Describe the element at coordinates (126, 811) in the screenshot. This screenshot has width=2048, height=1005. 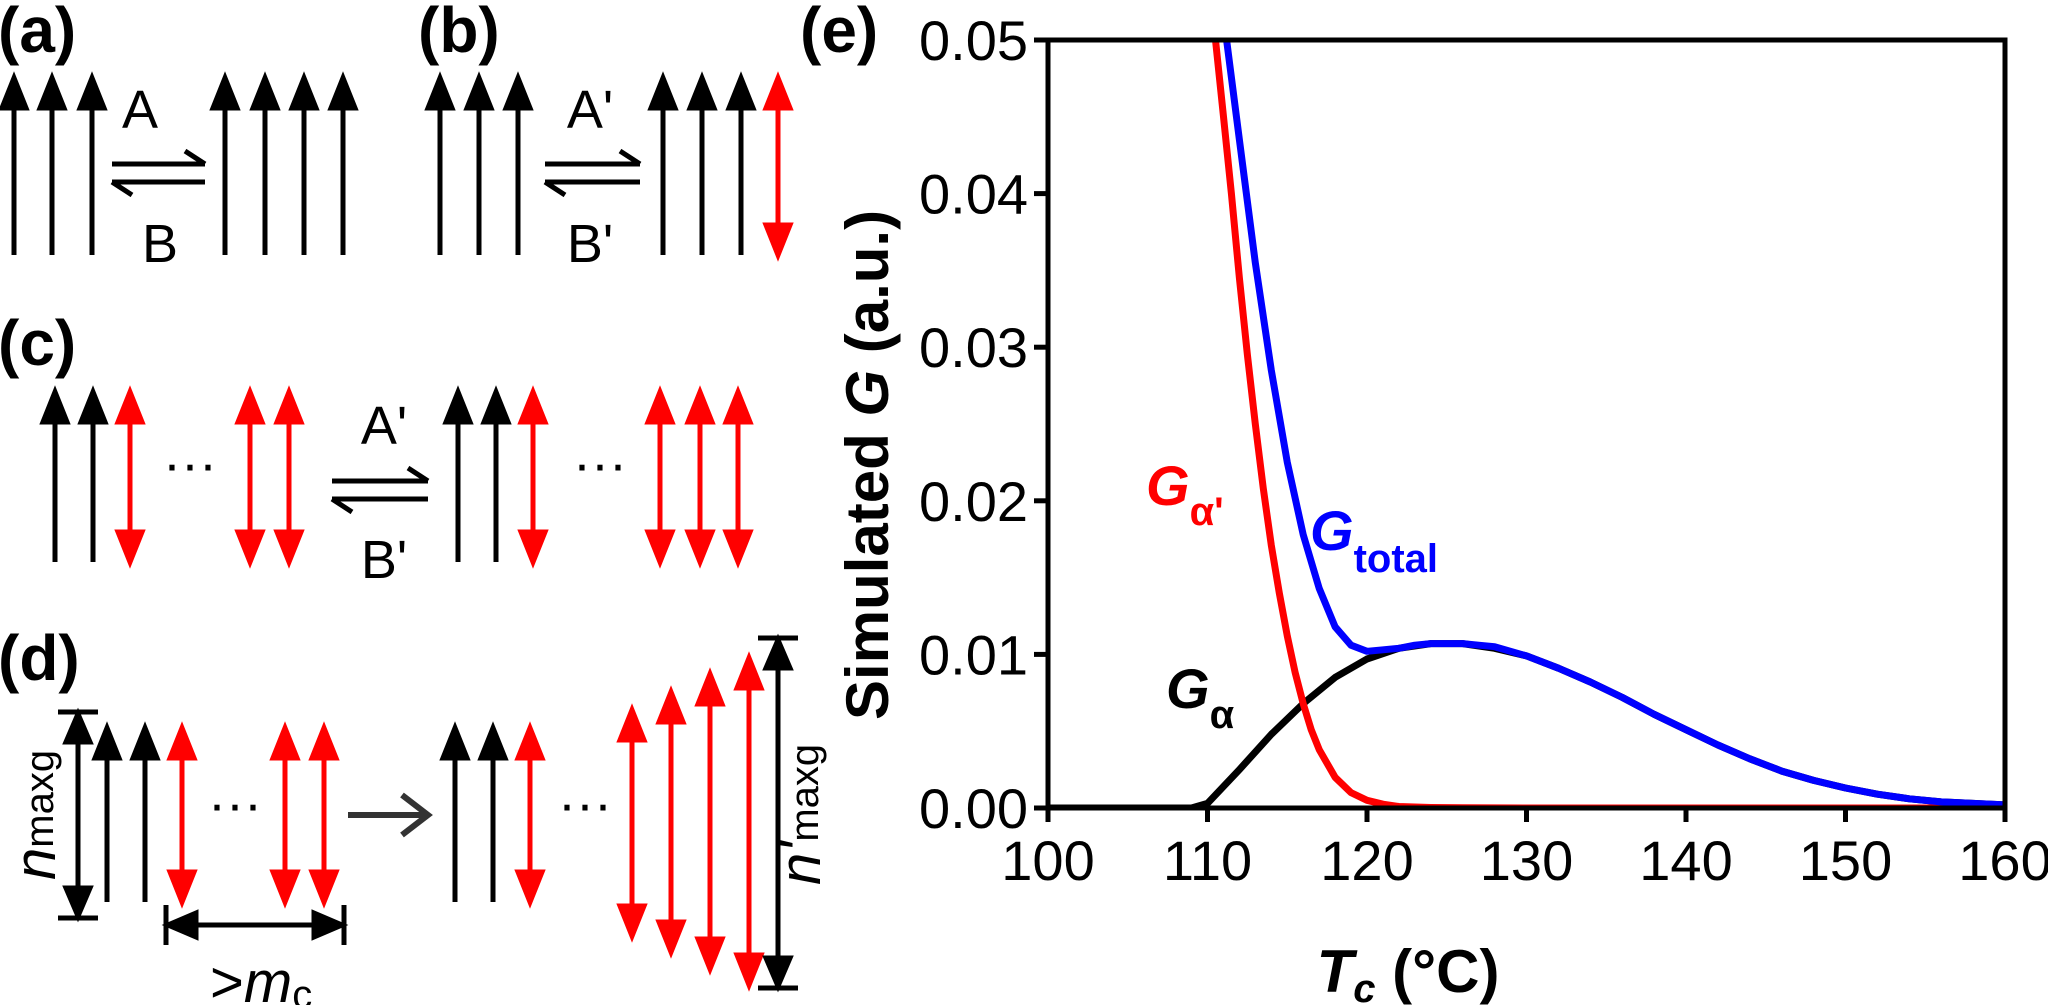
I see `panel-d-left-black-chains` at that location.